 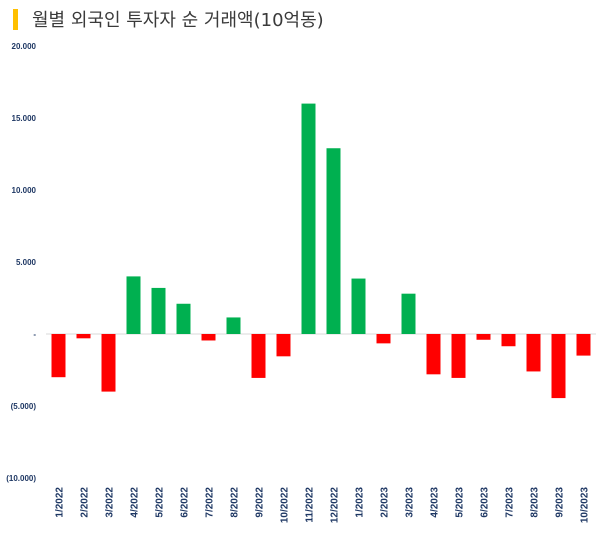 I want to click on y-tick-label: 20.000, so click(x=24, y=46).